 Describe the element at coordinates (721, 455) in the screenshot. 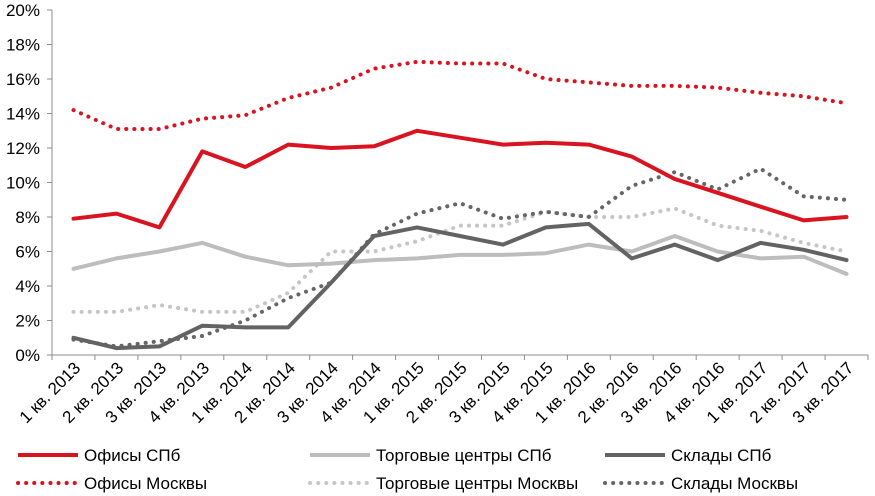

I see `legend-label-2: Склады СПб` at that location.